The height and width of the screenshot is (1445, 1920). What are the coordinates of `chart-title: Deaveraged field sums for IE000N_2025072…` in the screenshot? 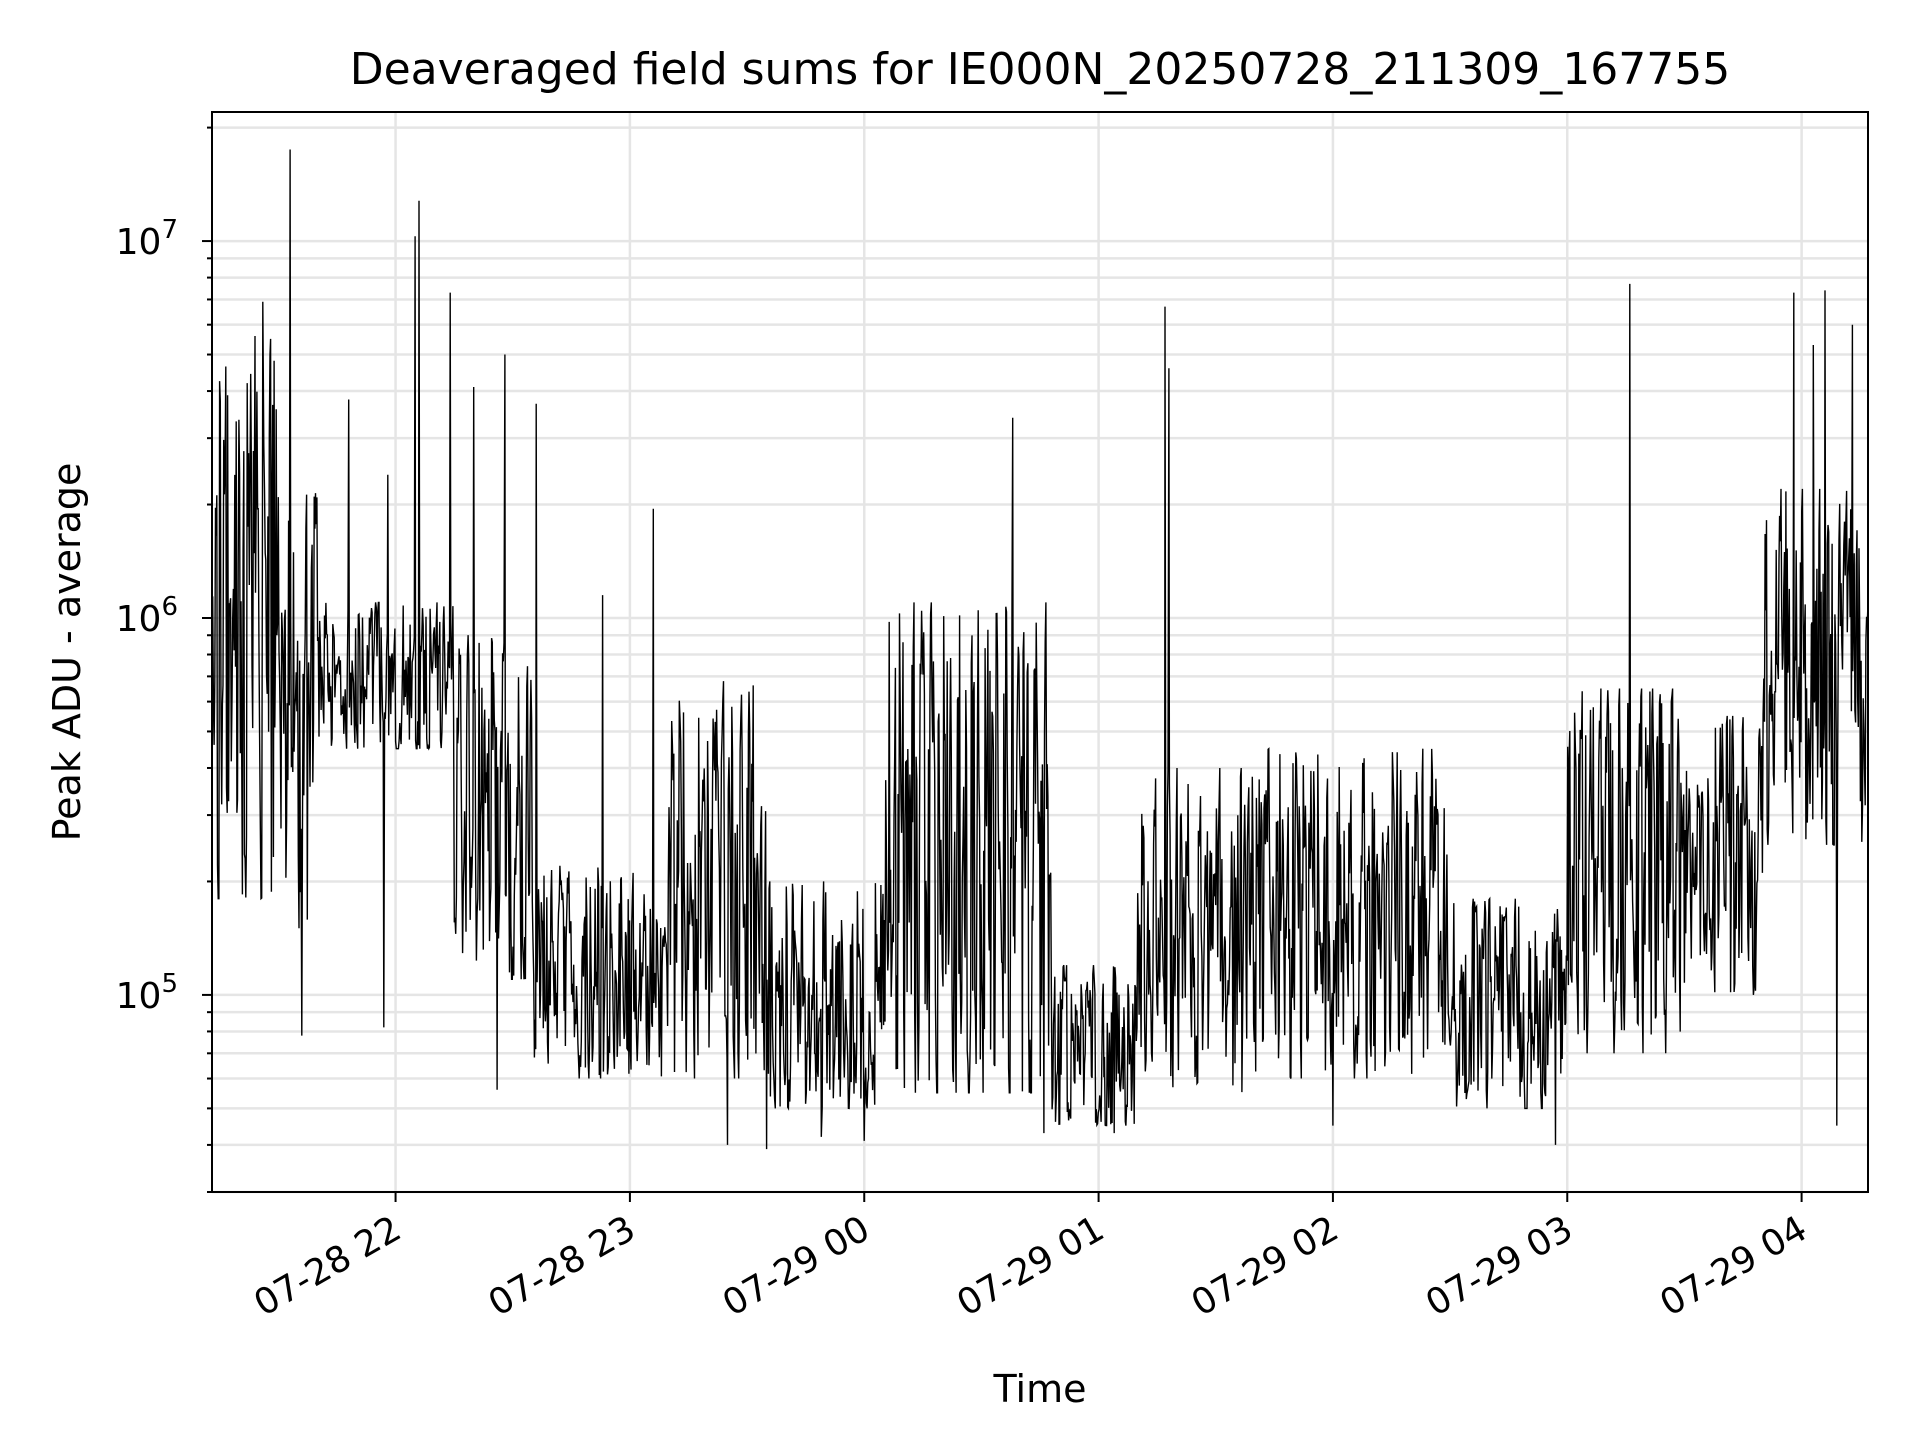 It's located at (1040, 69).